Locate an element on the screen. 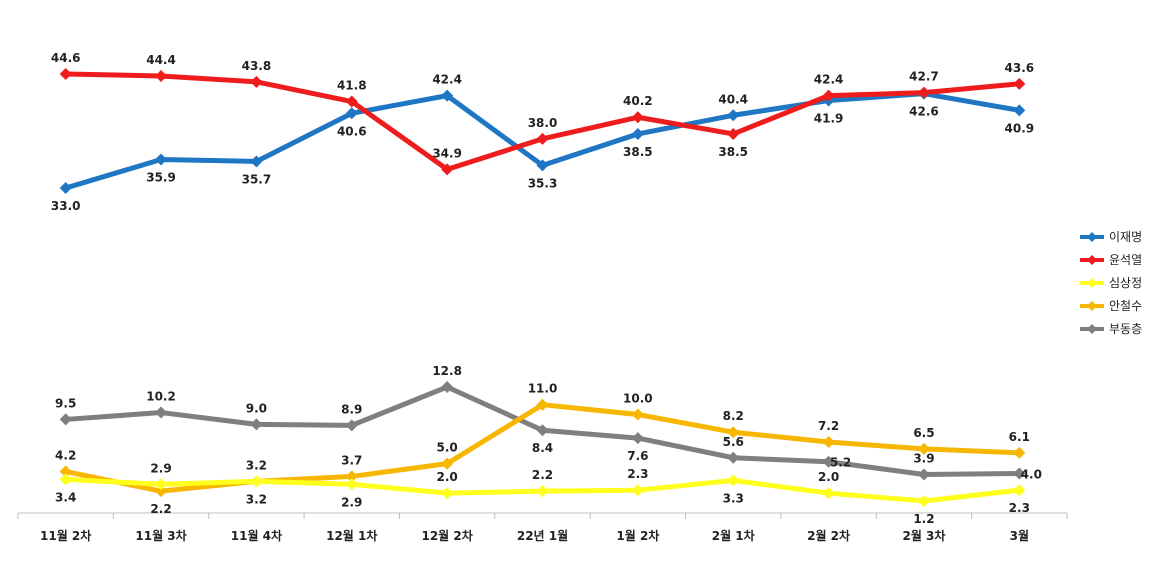 This screenshot has width=1161, height=575. data-label: 8.4 is located at coordinates (542, 448).